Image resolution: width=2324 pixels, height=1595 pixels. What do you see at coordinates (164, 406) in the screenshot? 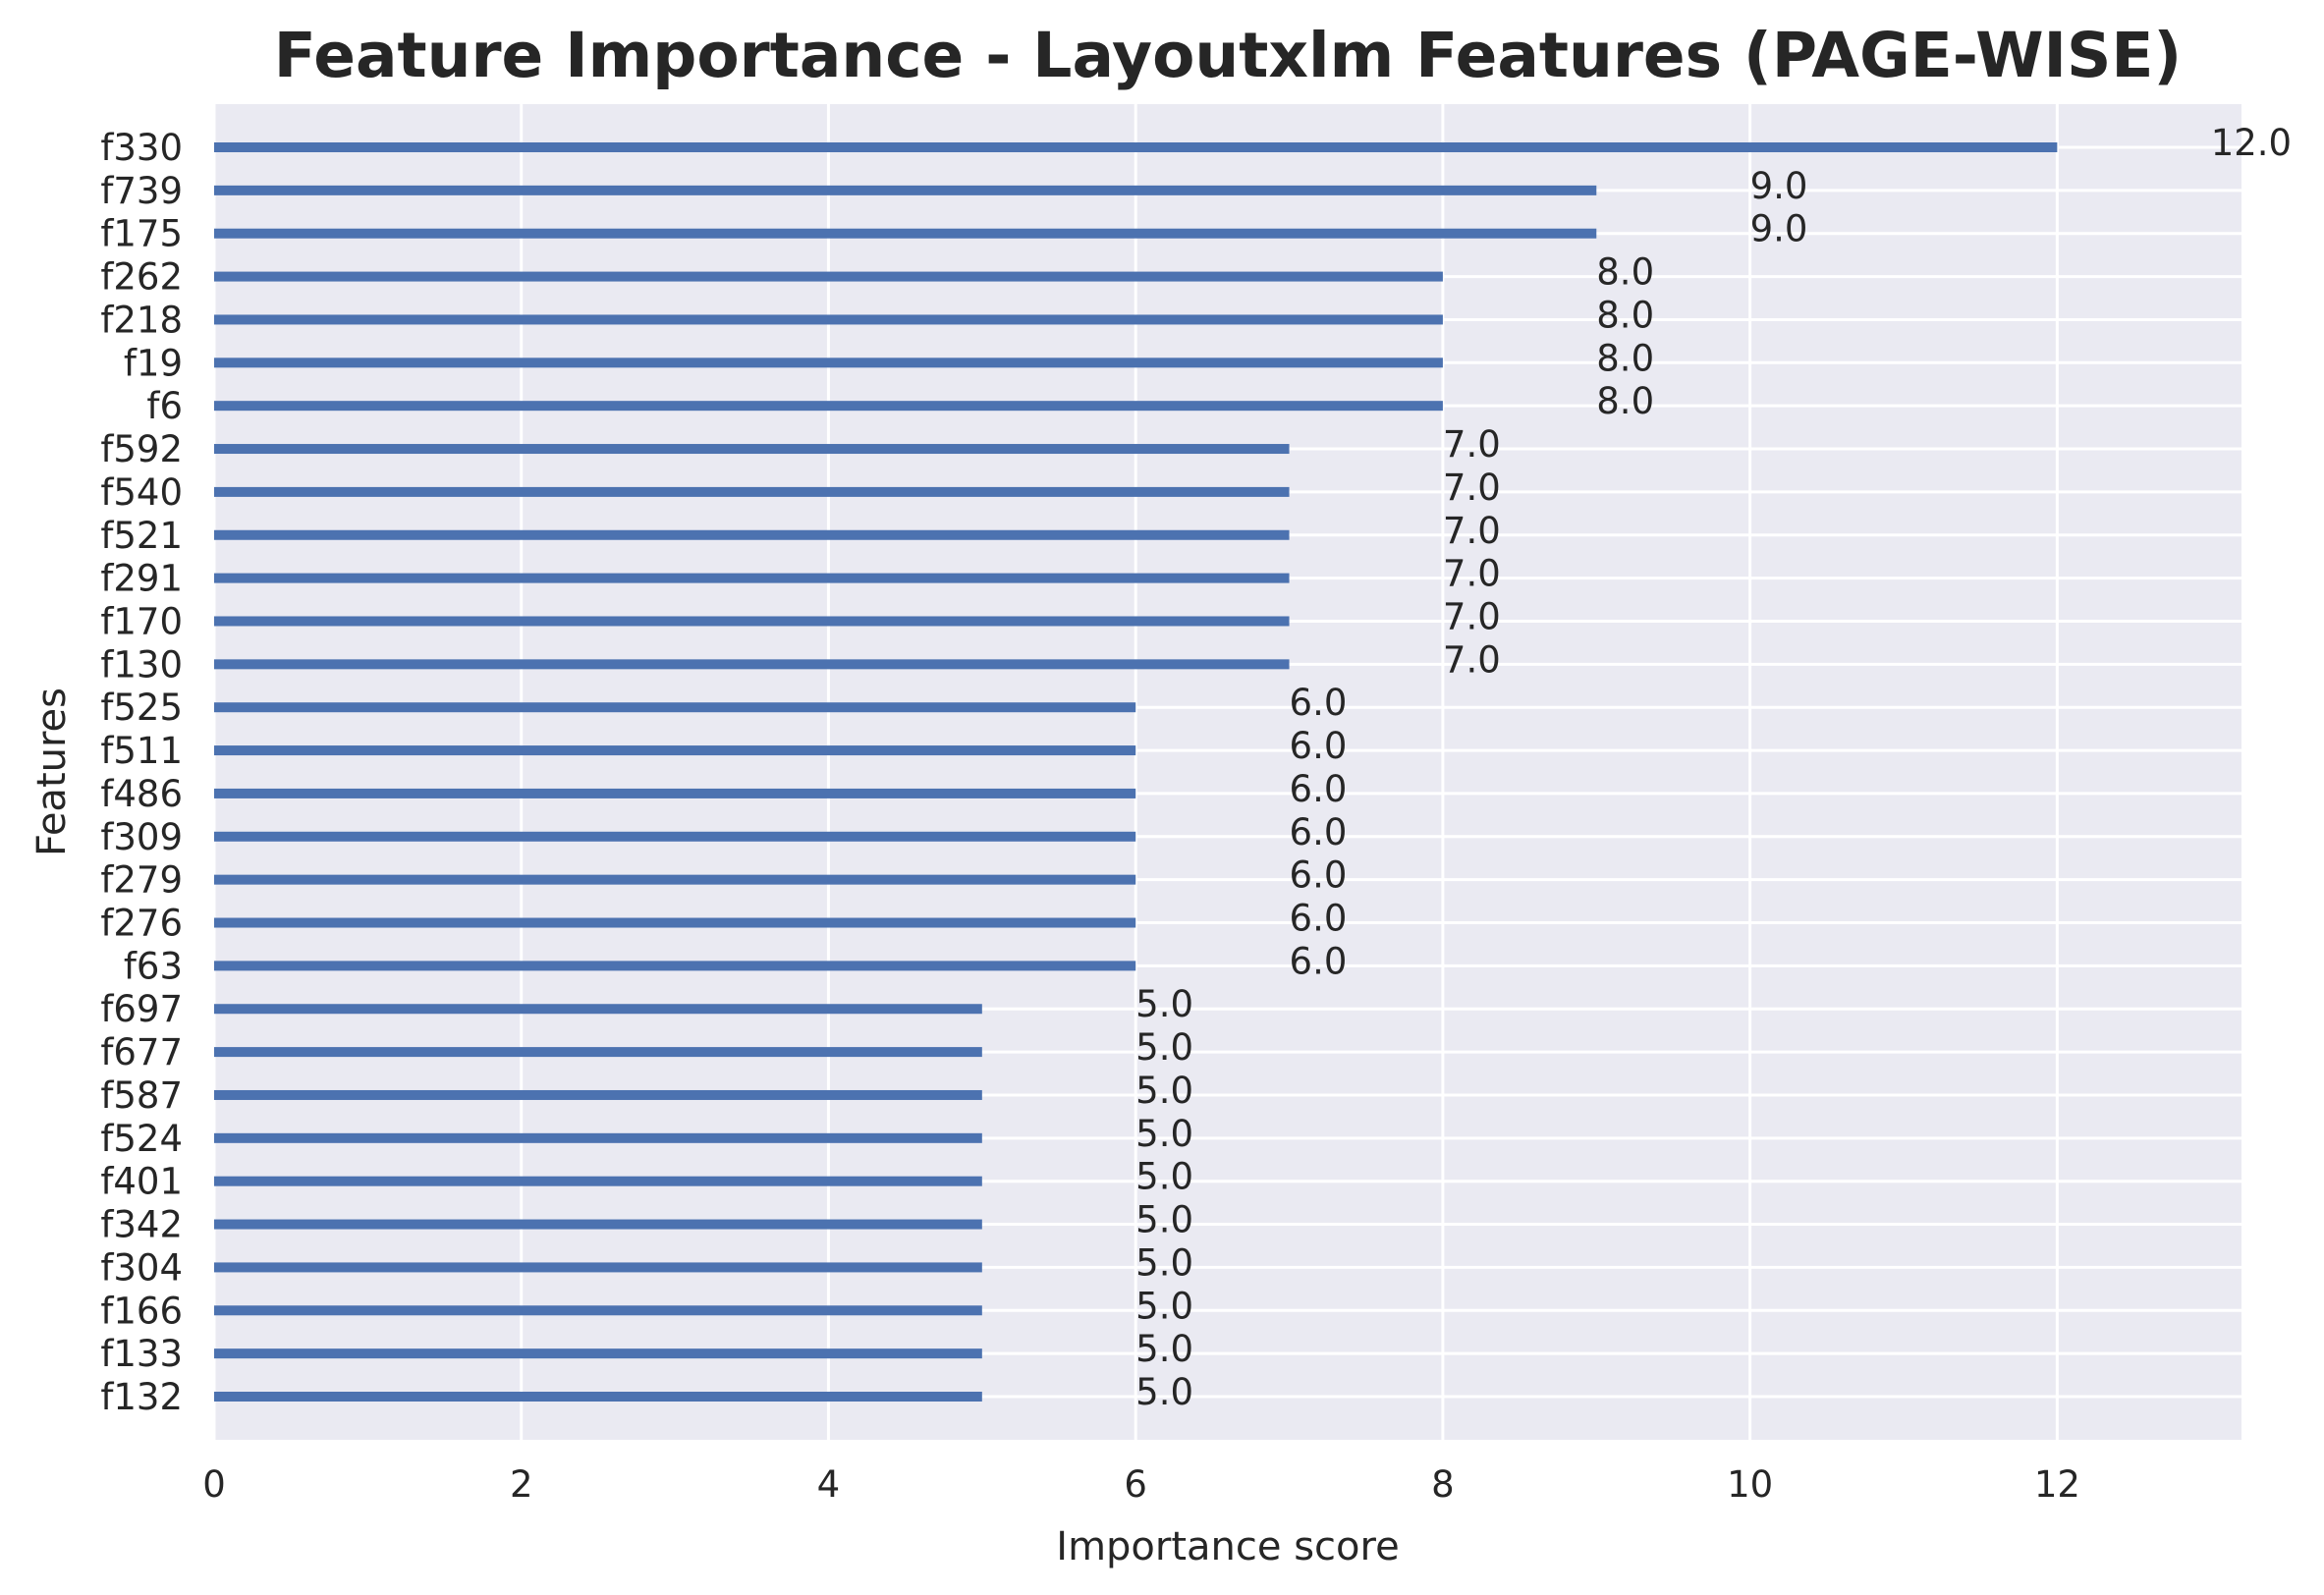
I see `y-tick-label: f6` at bounding box center [164, 406].